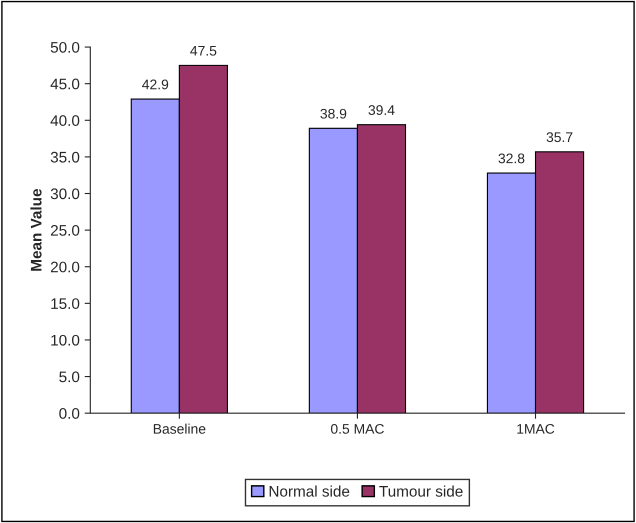 This screenshot has height=523, width=636. Describe the element at coordinates (65, 267) in the screenshot. I see `y-tick-label: 20.0` at that location.